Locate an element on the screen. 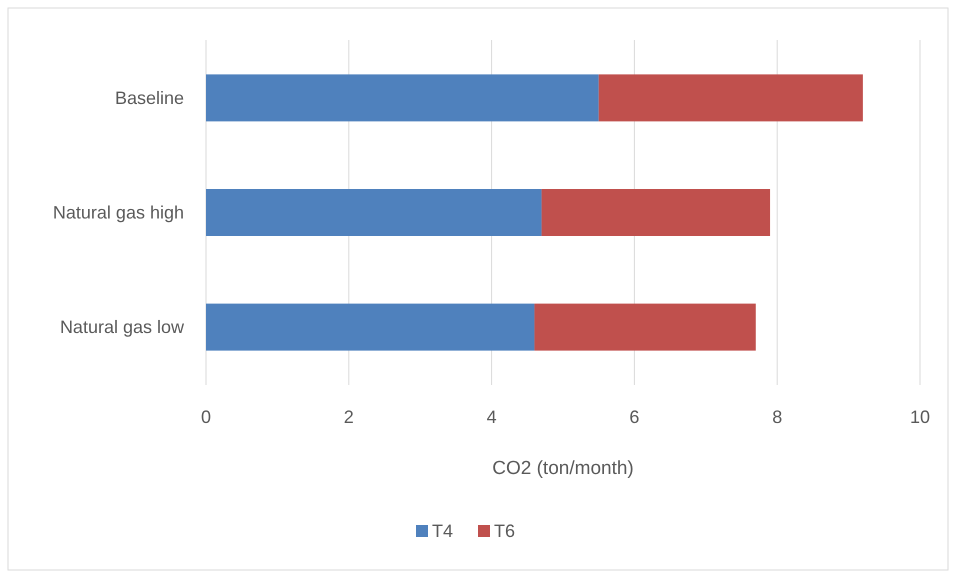  x-tick-label: 4 is located at coordinates (491, 417).